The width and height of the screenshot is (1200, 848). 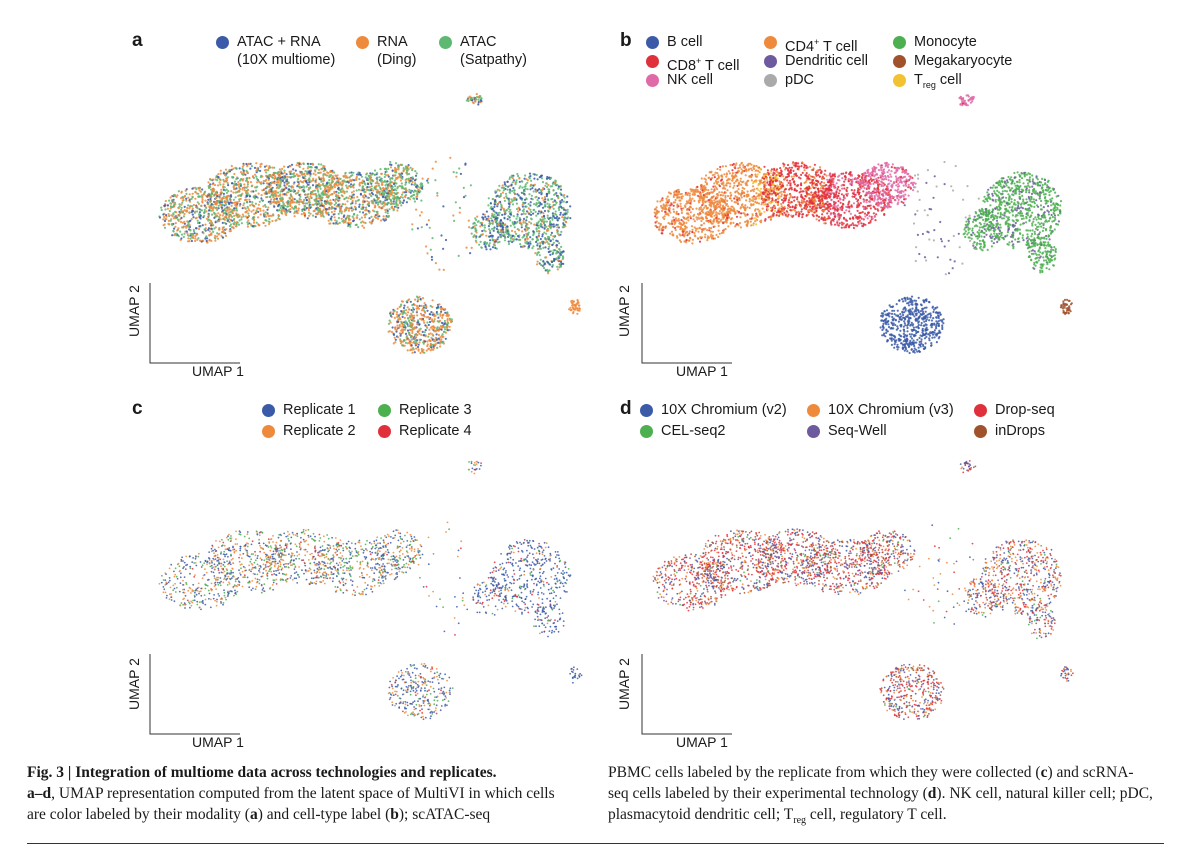 I want to click on legend-item-pdc: pDC, so click(x=789, y=80).